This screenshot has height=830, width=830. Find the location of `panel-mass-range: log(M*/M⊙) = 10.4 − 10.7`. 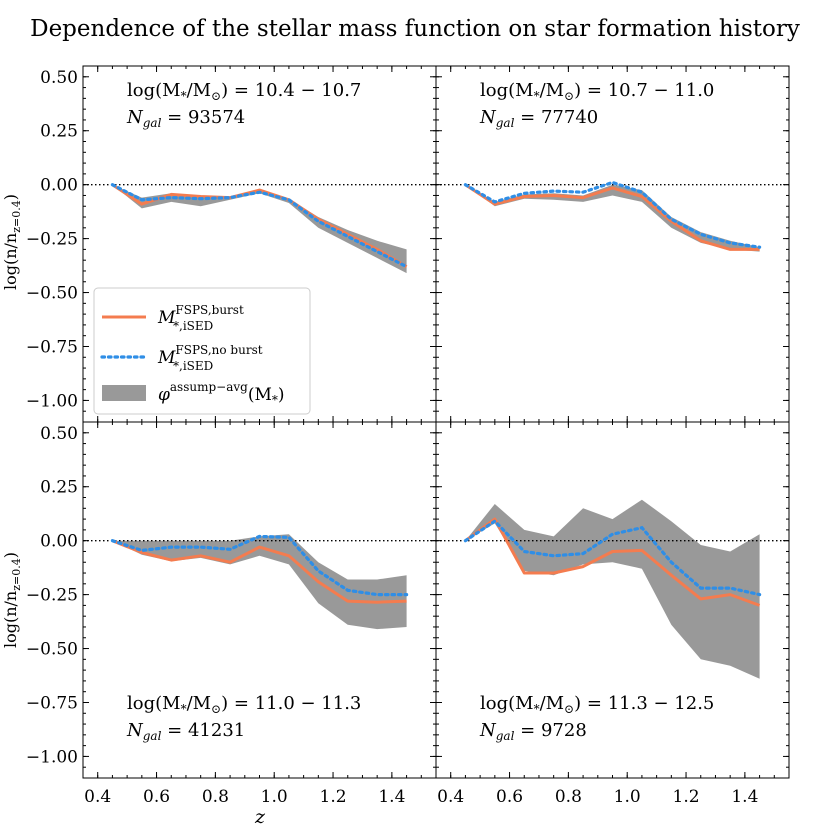

panel-mass-range: log(M*/M⊙) = 10.4 − 10.7 is located at coordinates (244, 91).